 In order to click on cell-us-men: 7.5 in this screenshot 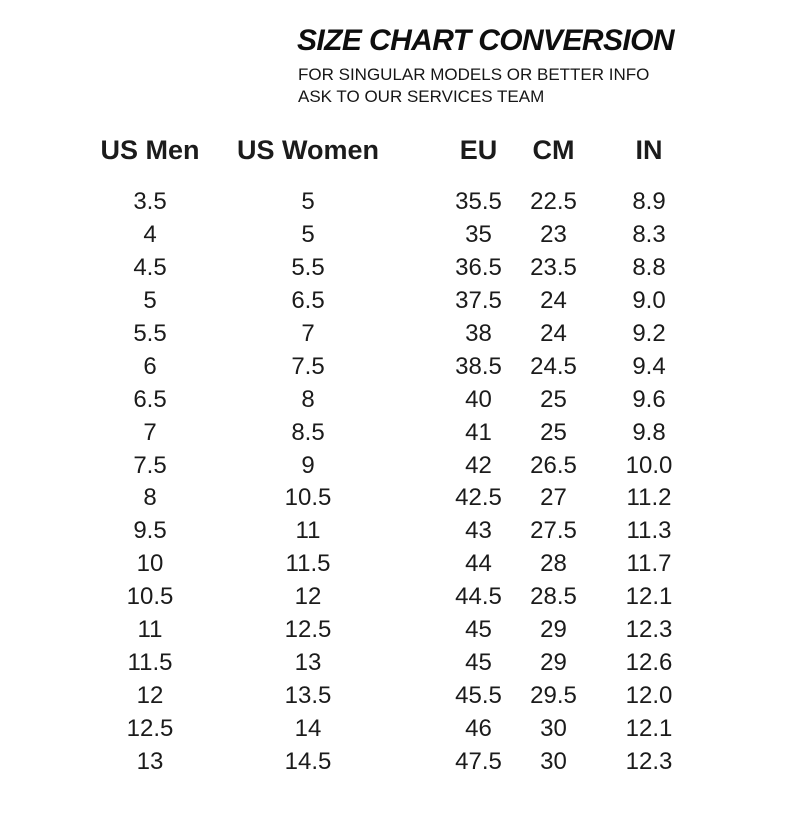, I will do `click(150, 465)`.